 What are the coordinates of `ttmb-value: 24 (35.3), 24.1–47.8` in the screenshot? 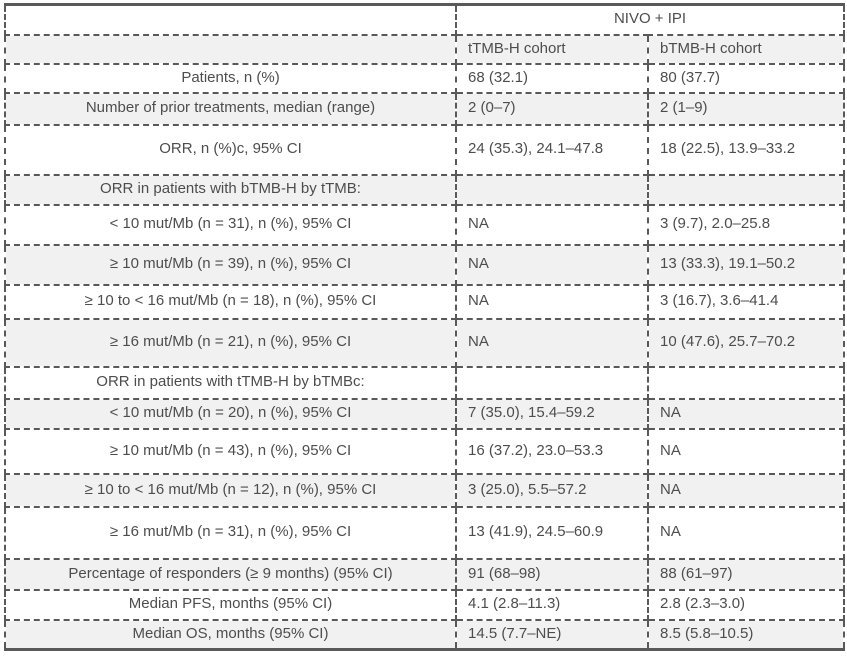 It's located at (552, 149).